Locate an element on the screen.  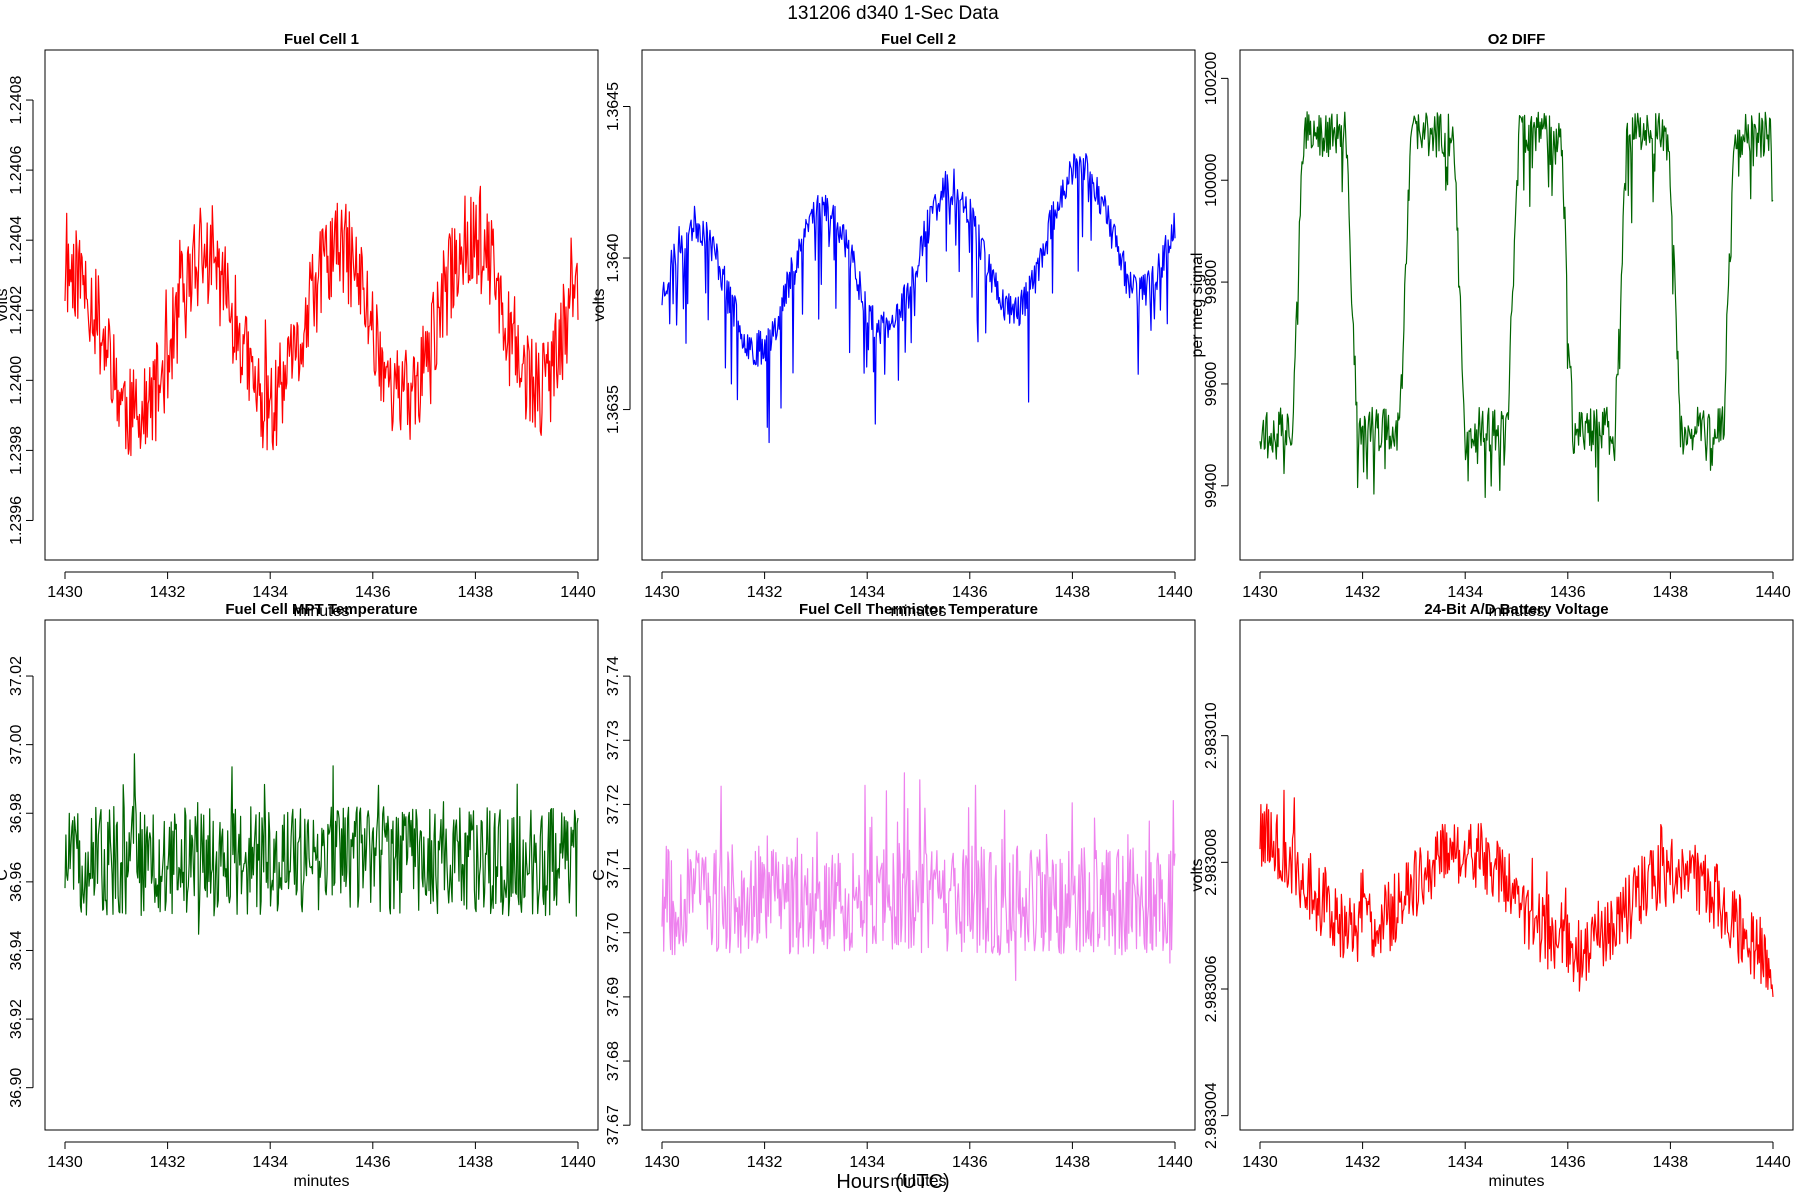
y-tick-label: 1.3640 is located at coordinates (613, 257).